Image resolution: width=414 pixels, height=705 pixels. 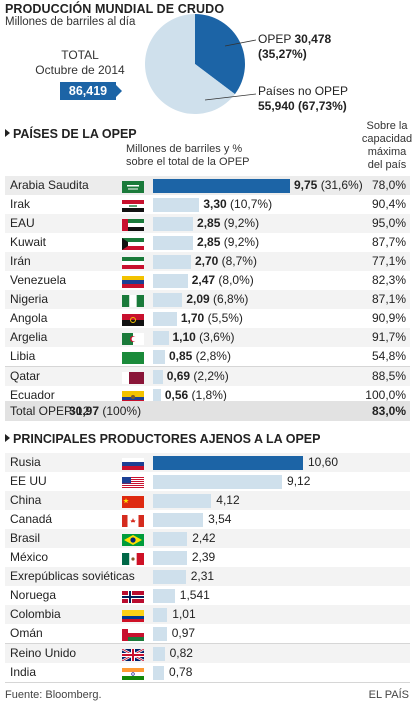 I want to click on opep-value-label: 2,09 (6,8%), so click(x=217, y=299).